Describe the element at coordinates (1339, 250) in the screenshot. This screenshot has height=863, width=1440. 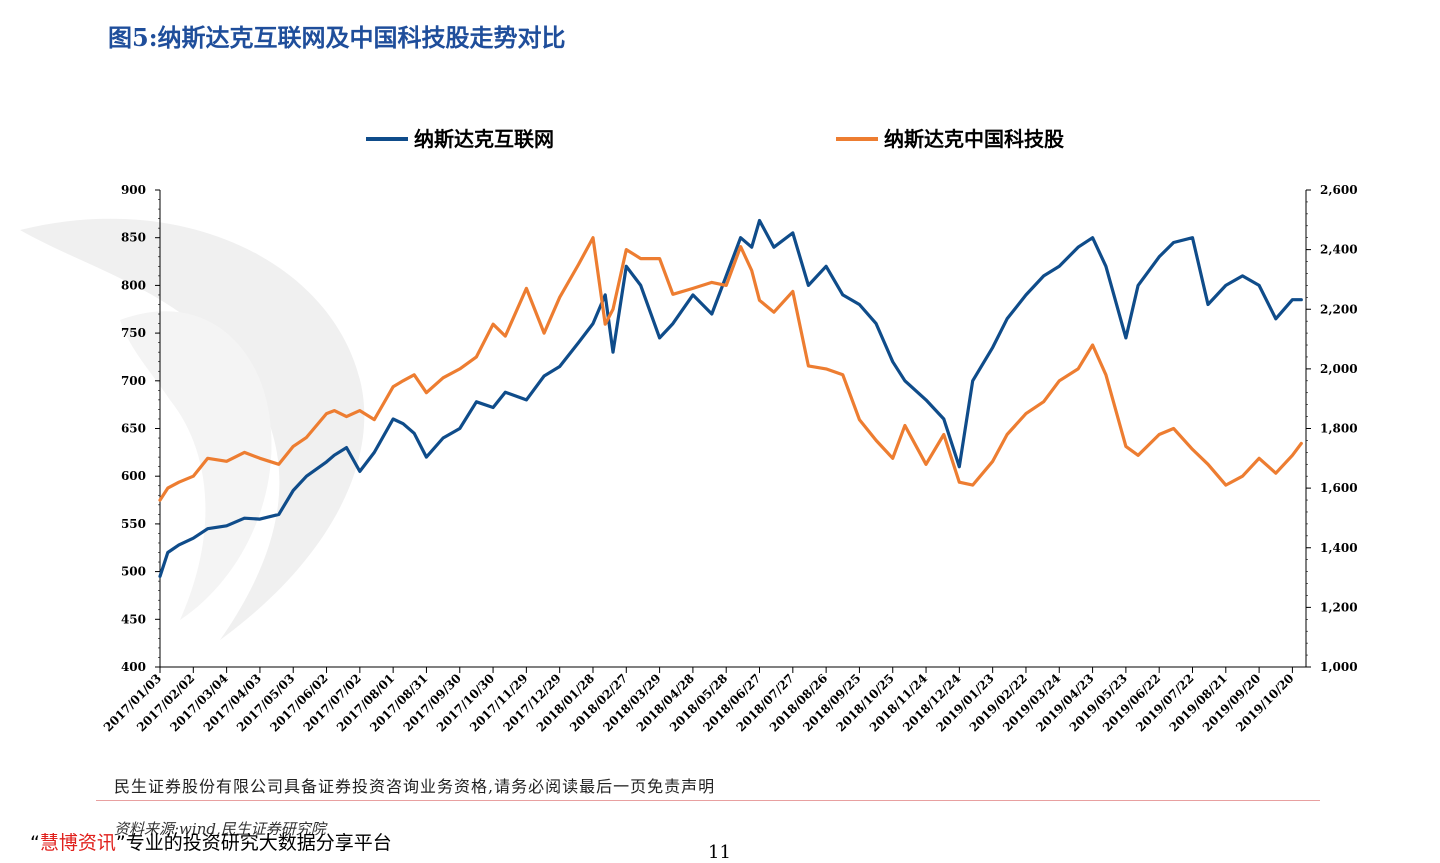
I see `y-right-tick-label: 2,400` at that location.